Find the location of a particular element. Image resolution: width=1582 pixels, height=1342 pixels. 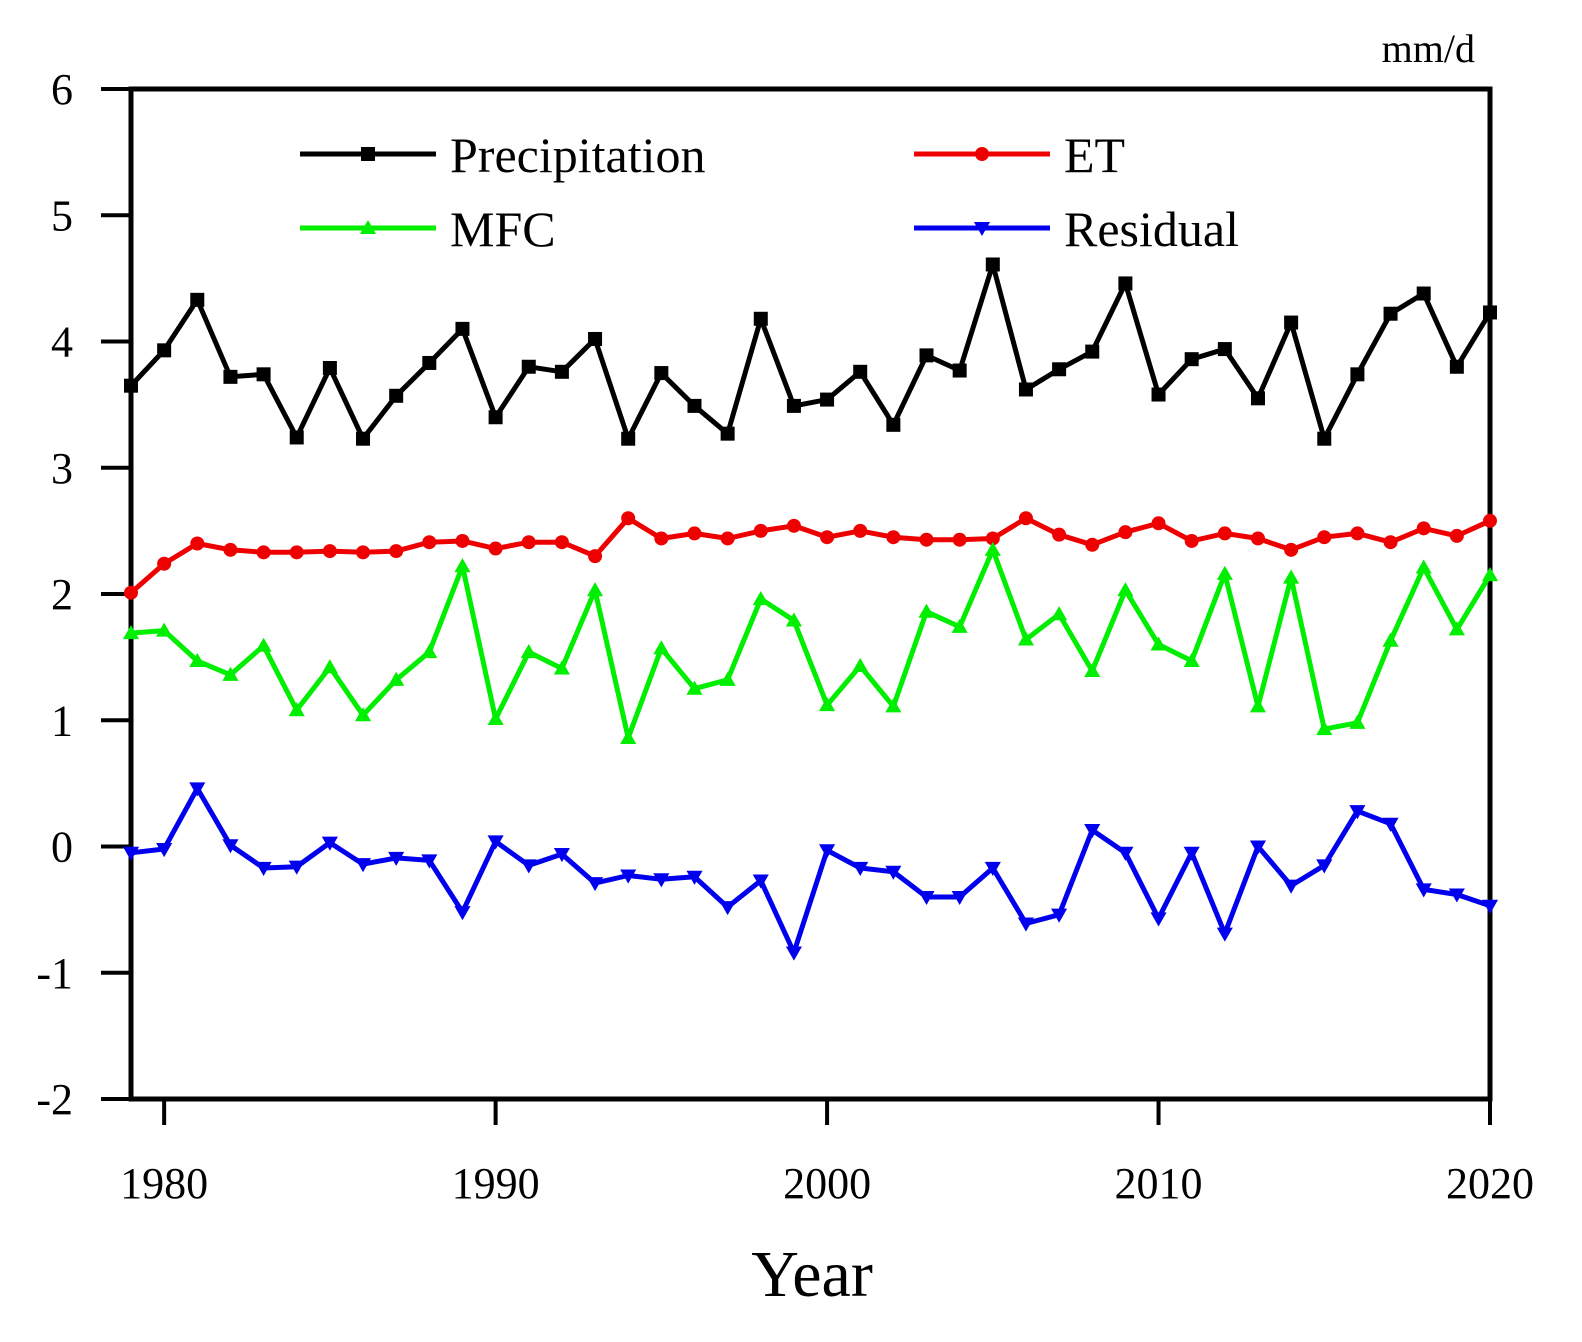

y-tick-label: -2 is located at coordinates (54, 1099).